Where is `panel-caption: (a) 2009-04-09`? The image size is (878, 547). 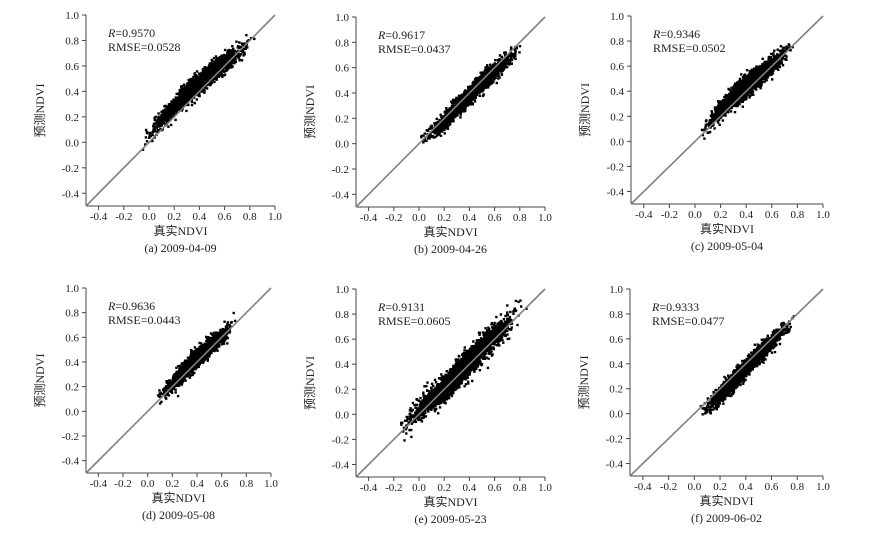 panel-caption: (a) 2009-04-09 is located at coordinates (180, 248).